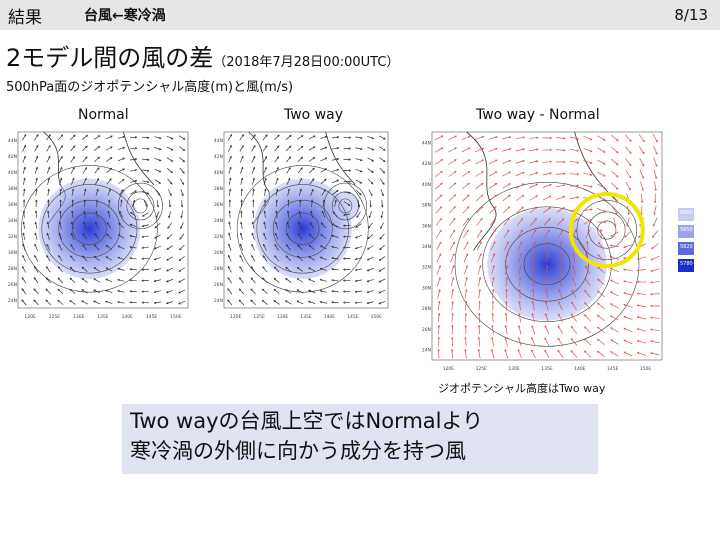 The image size is (720, 540). What do you see at coordinates (426, 288) in the screenshot?
I see `lat-tick-label: 30N` at bounding box center [426, 288].